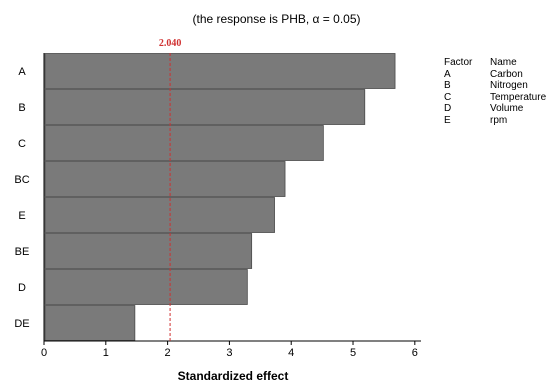 This screenshot has height=383, width=553. Describe the element at coordinates (415, 353) in the screenshot. I see `x-tick-label: 6` at that location.